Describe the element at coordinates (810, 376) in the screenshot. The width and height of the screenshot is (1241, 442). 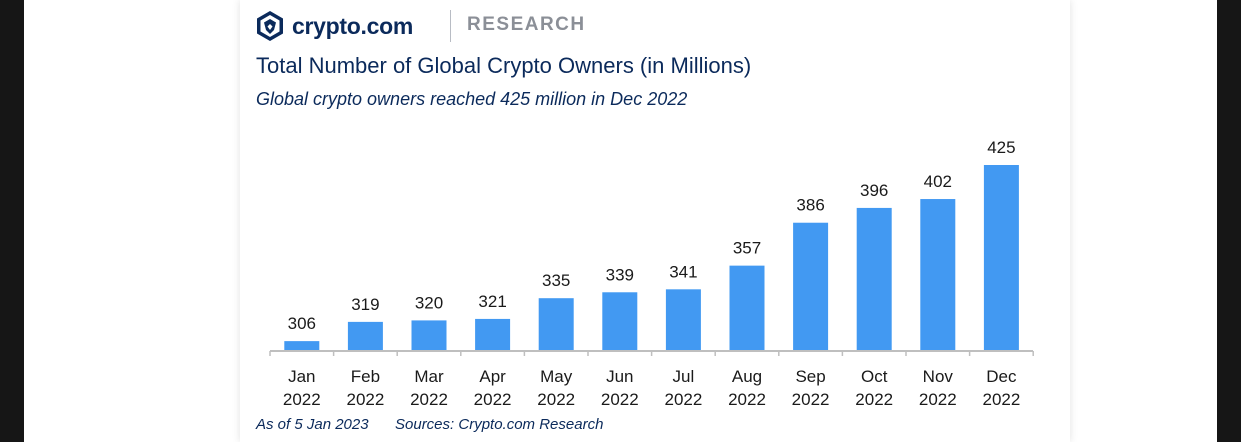
I see `x-tick-label: Sep` at that location.